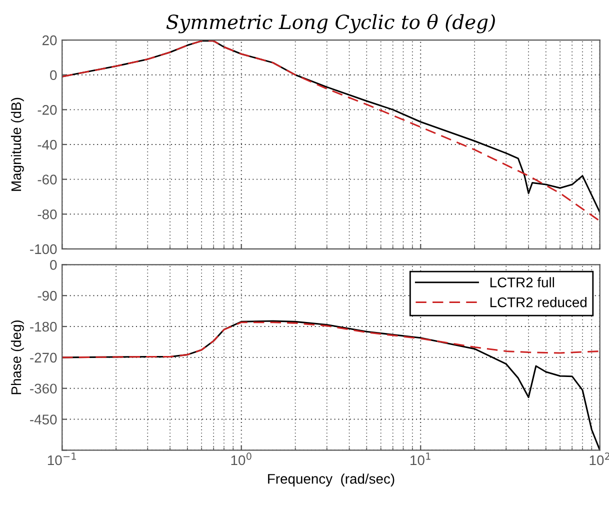  I want to click on x-tick-label: 10$^{1}$, so click(420, 459).